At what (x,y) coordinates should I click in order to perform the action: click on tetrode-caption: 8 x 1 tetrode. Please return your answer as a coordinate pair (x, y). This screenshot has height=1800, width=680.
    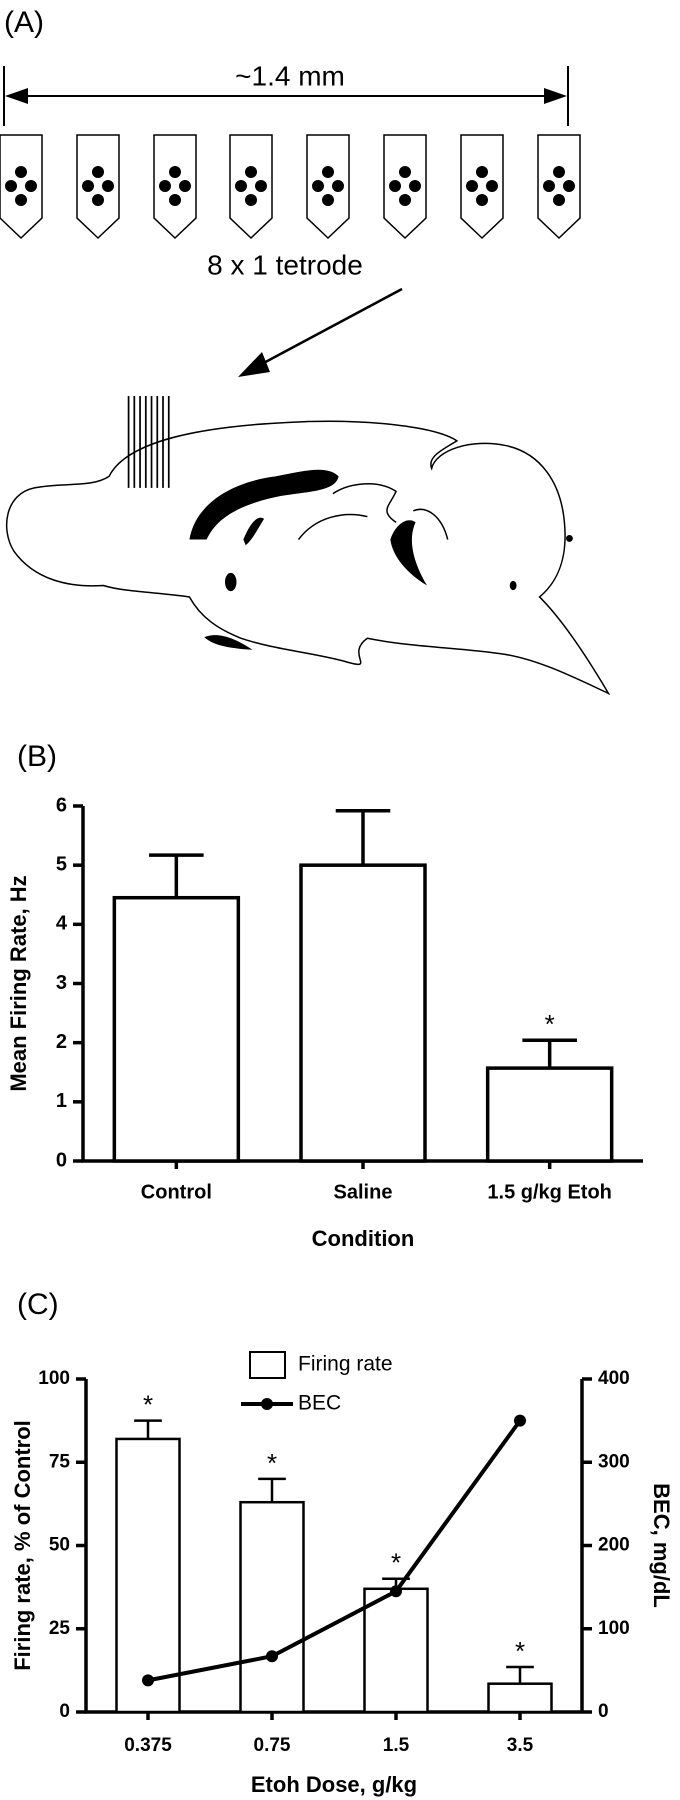
    Looking at the image, I should click on (285, 264).